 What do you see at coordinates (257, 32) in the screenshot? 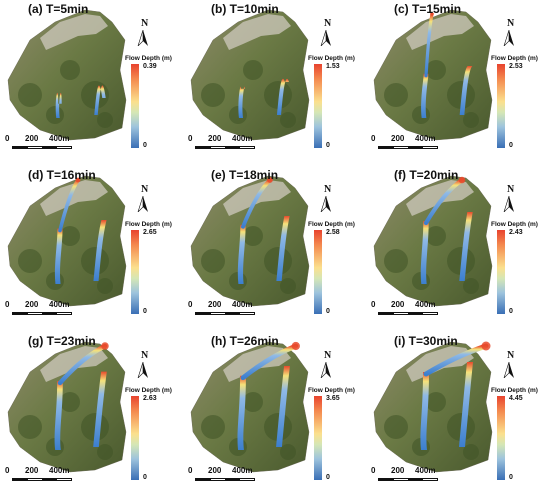
I see `settlement-area` at bounding box center [257, 32].